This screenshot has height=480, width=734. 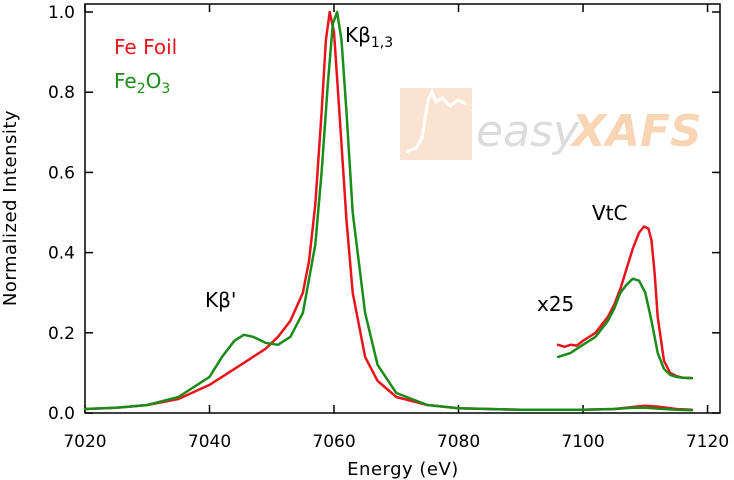 I want to click on watermark-xafs: XAFS, so click(x=635, y=131).